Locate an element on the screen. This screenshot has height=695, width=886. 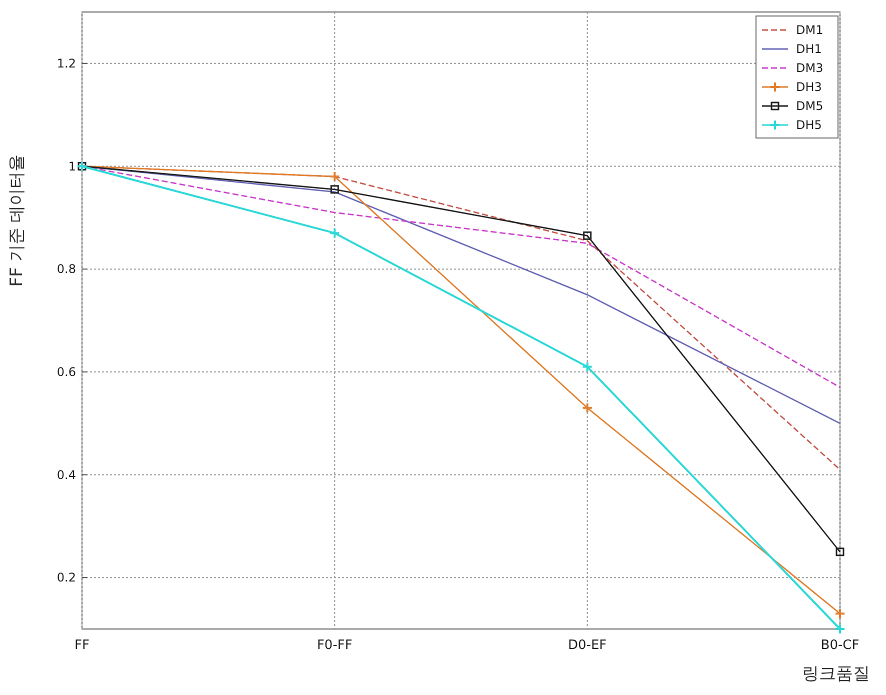
legend-label: DM5 is located at coordinates (810, 106).